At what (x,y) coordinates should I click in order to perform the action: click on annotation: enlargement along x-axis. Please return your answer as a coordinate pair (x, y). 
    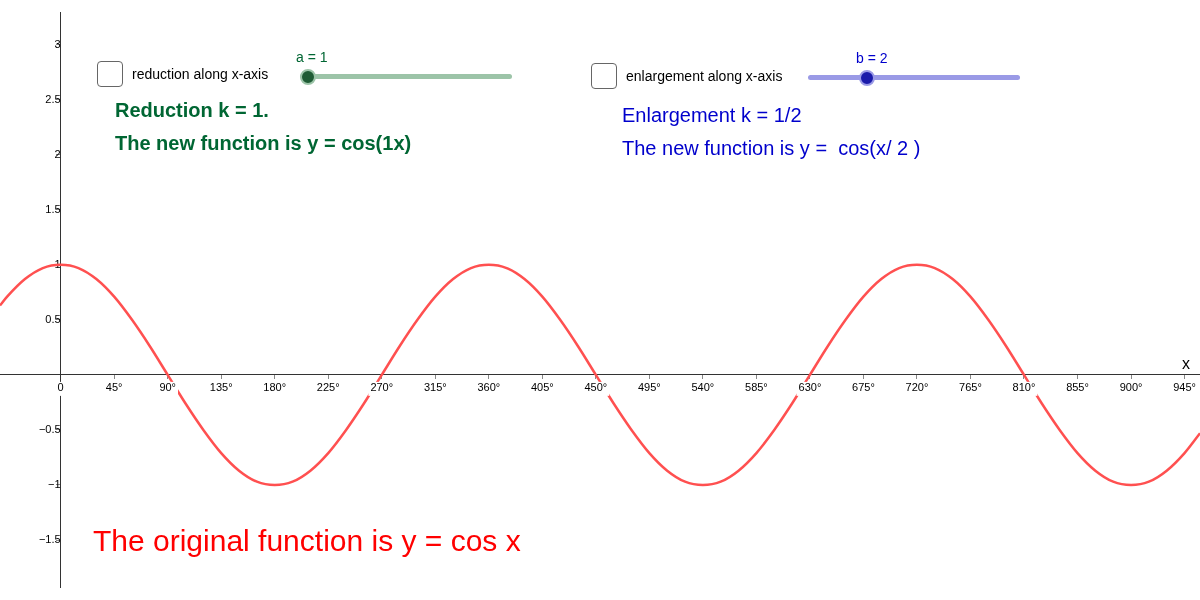
    Looking at the image, I should click on (704, 76).